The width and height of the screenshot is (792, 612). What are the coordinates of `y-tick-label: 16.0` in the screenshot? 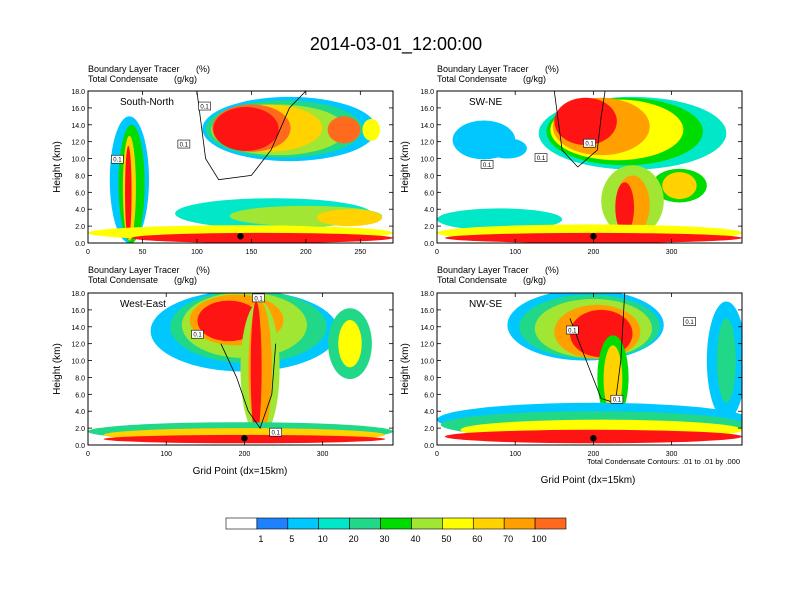 It's located at (78, 109).